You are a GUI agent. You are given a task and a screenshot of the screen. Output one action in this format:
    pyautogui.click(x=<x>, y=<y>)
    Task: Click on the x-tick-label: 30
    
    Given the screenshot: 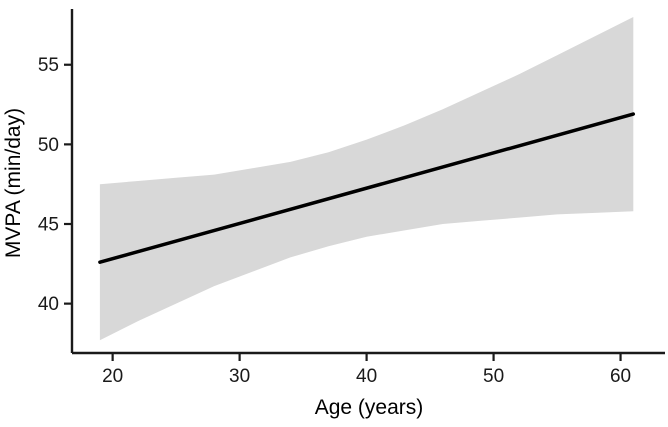 What is the action you would take?
    pyautogui.click(x=239, y=376)
    